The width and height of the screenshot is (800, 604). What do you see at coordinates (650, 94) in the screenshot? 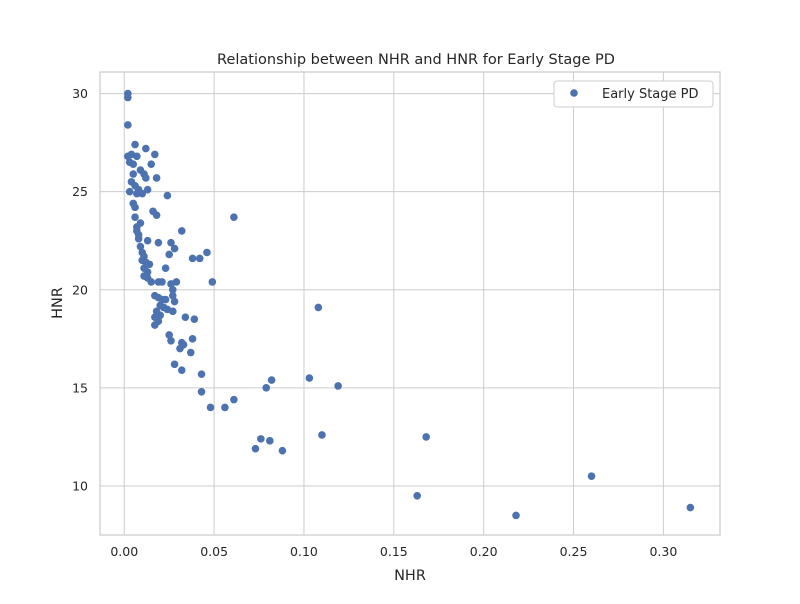
I see `legend-label: Early Stage PD` at bounding box center [650, 94].